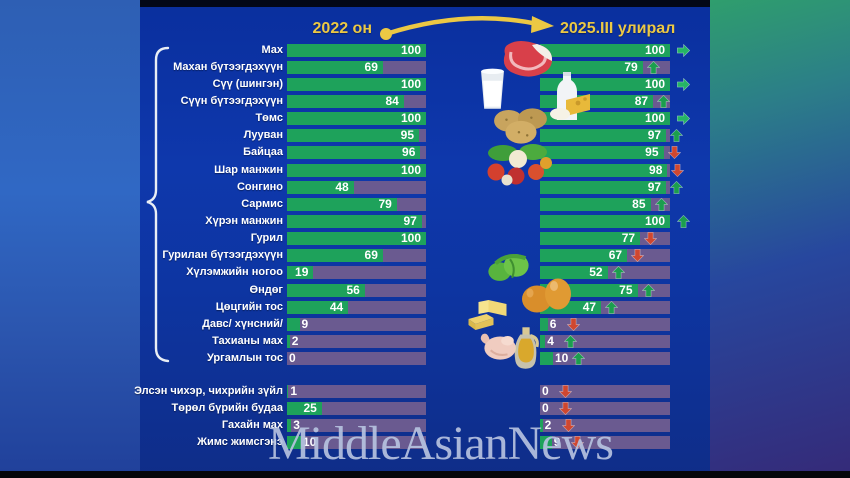  Describe the element at coordinates (605, 306) in the screenshot. I see `bar-2025: 47` at that location.